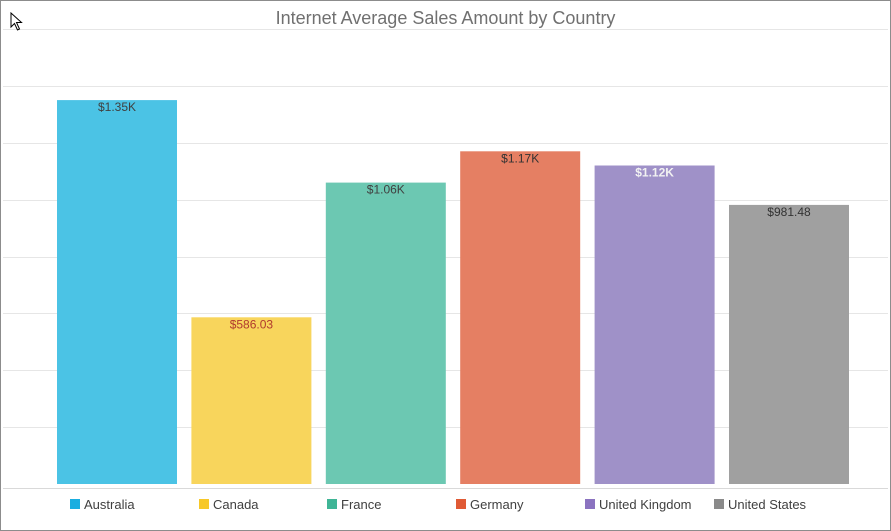 Image resolution: width=891 pixels, height=531 pixels. I want to click on legend-label: Australia, so click(109, 504).